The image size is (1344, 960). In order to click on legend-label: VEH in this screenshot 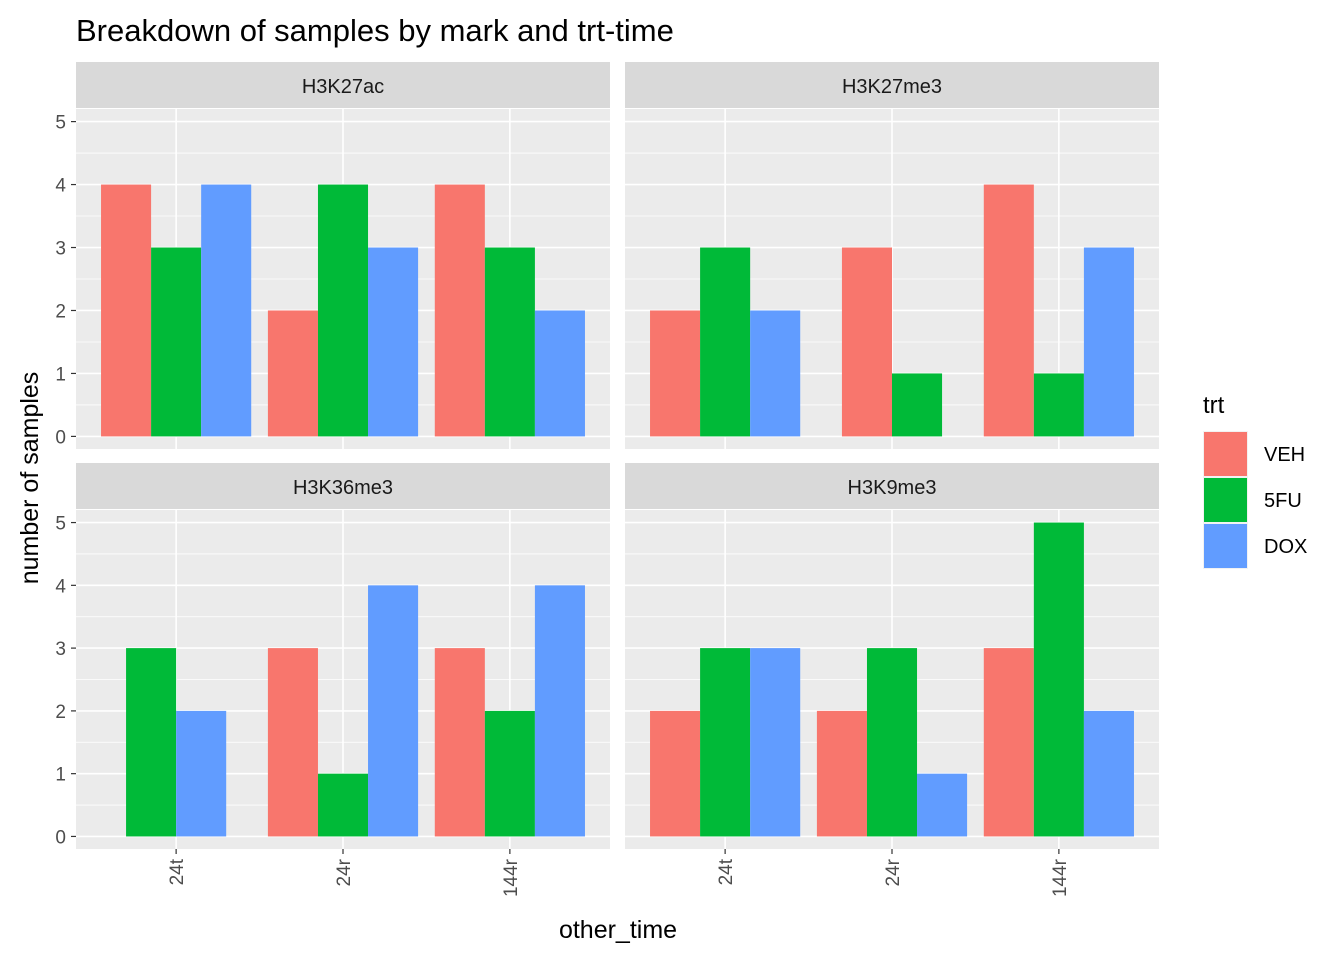, I will do `click(1284, 455)`.